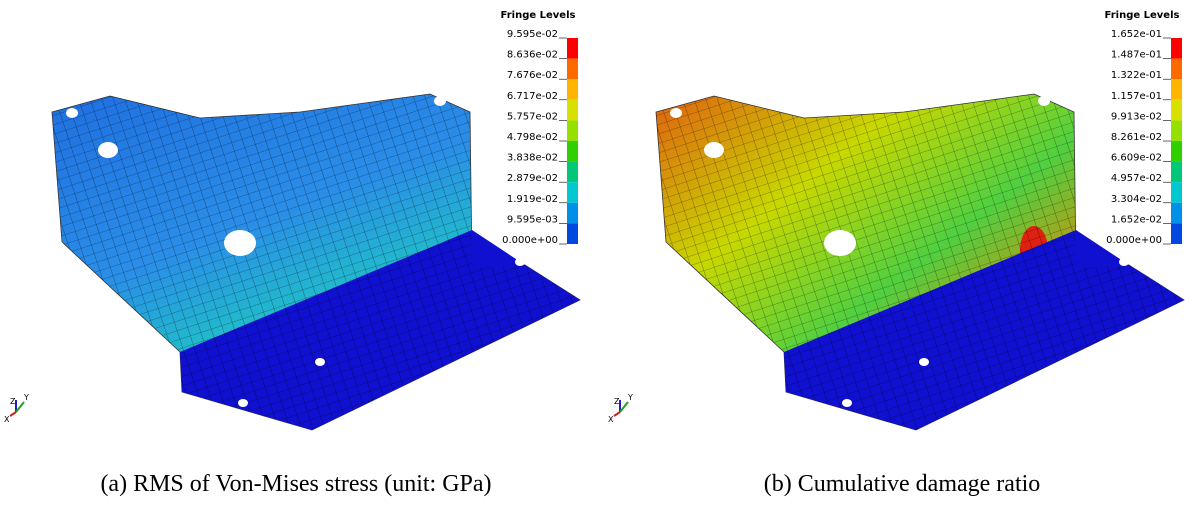 Image resolution: width=1204 pixels, height=514 pixels. I want to click on level-label: 1.652e-02, so click(1136, 219).